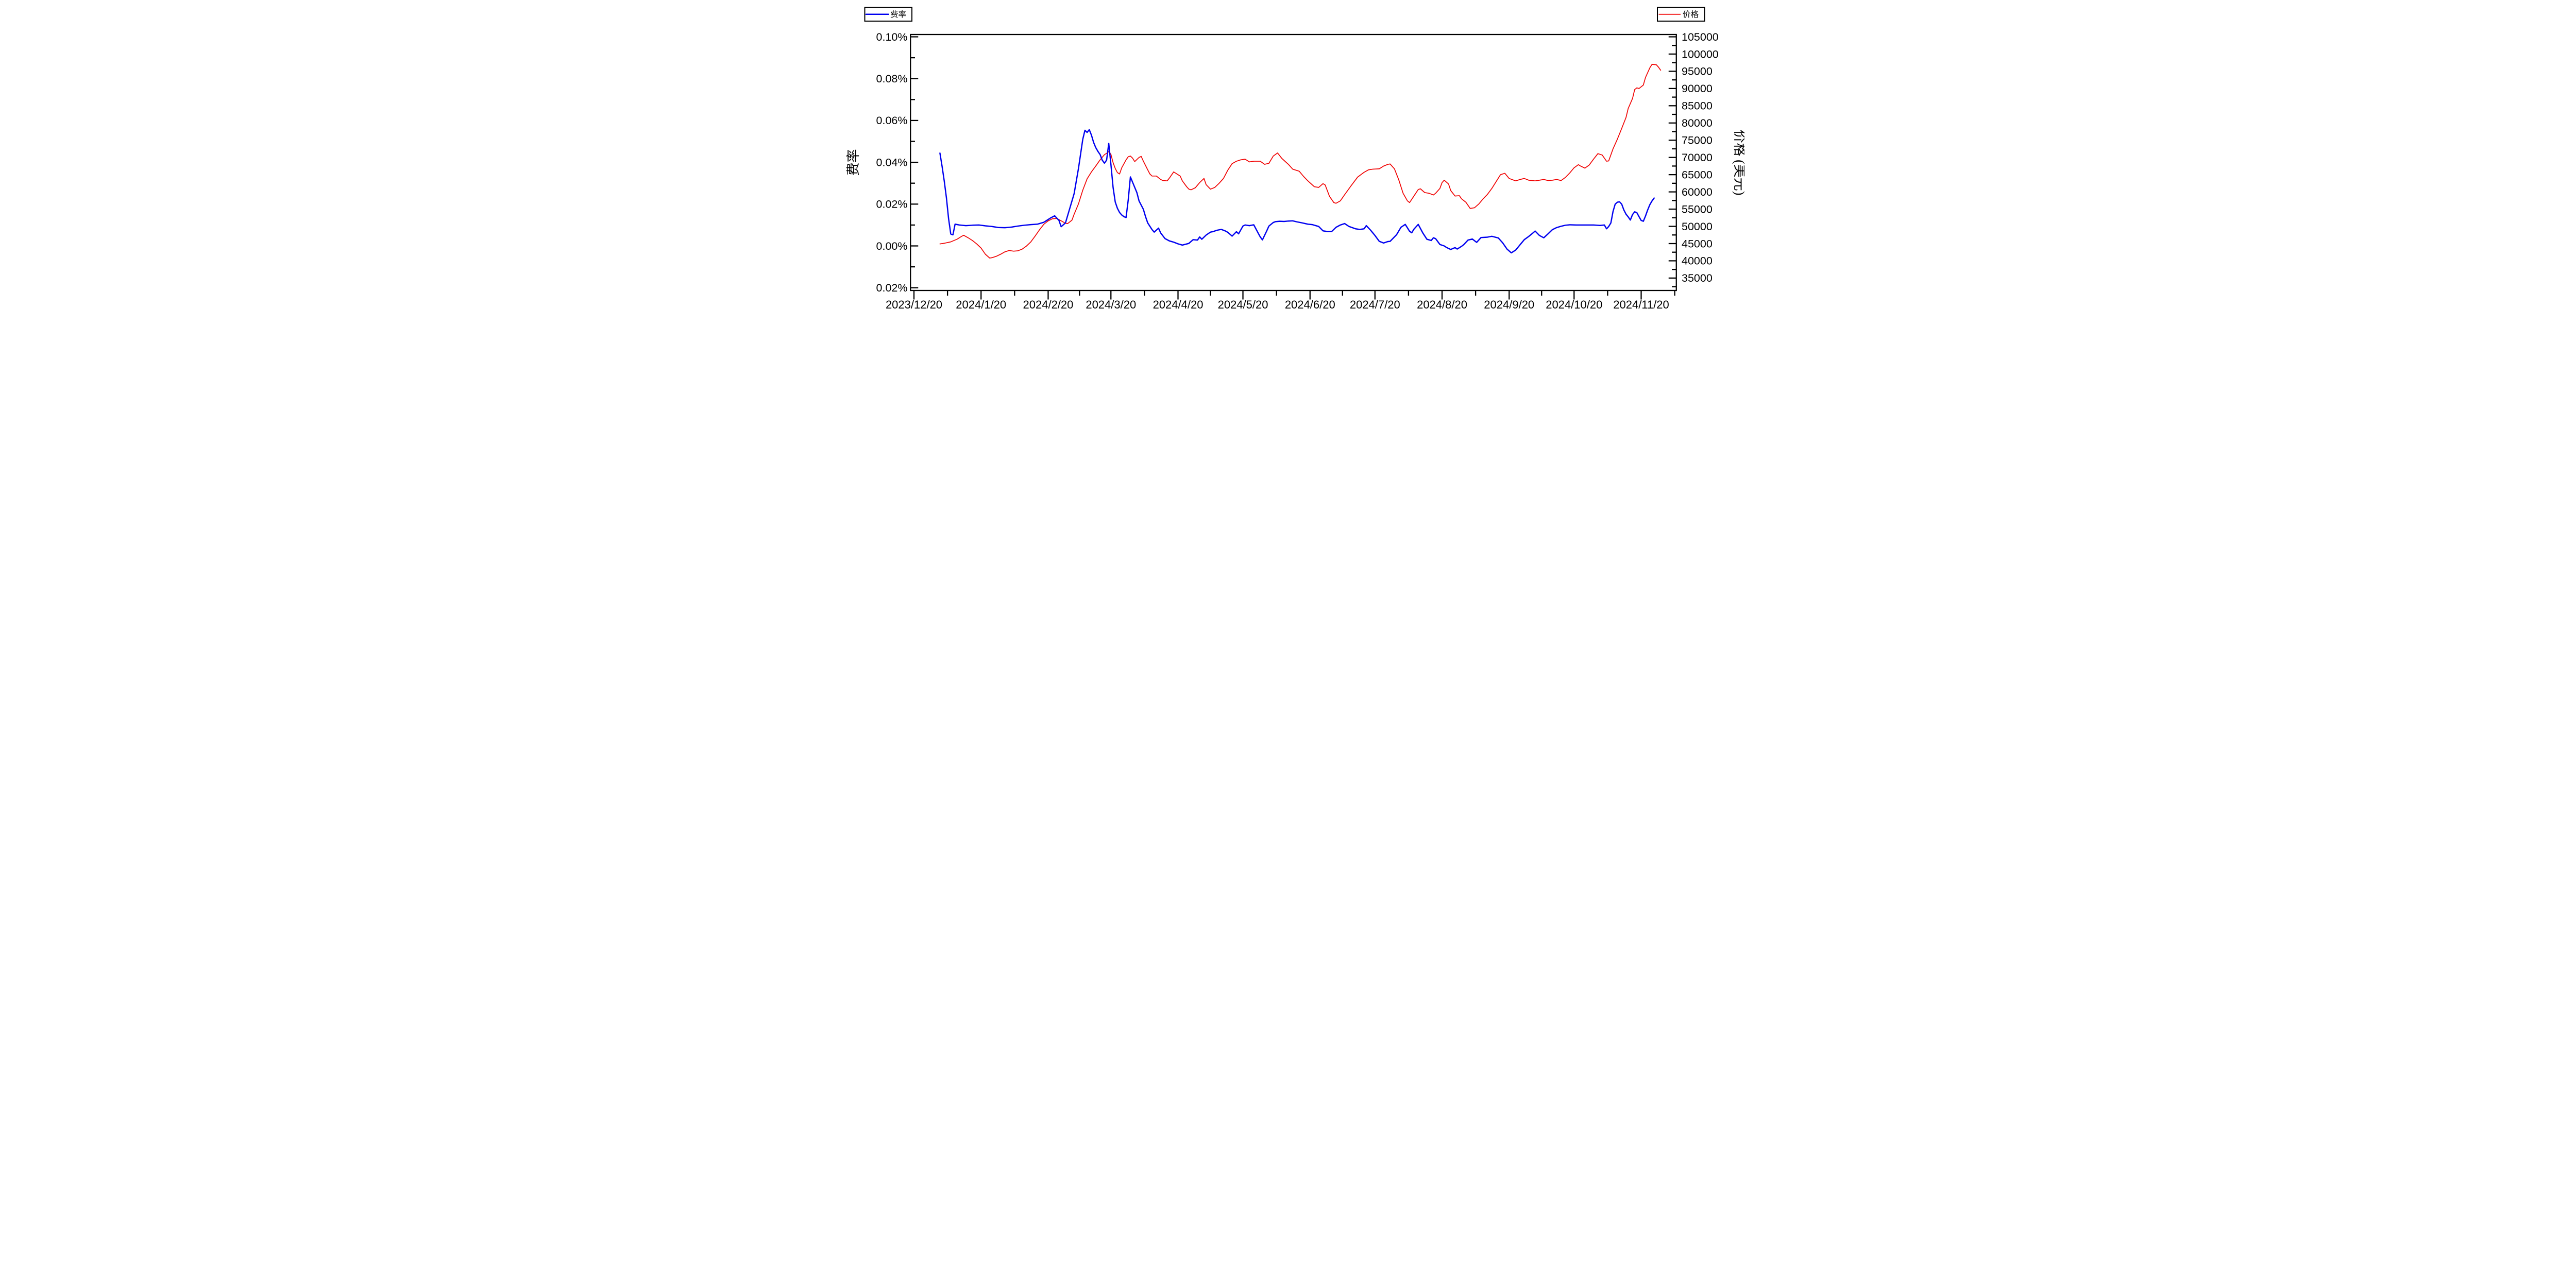 The width and height of the screenshot is (2576, 1268). Describe the element at coordinates (898, 14) in the screenshot. I see `legend-fee-rate-label: 费率` at that location.